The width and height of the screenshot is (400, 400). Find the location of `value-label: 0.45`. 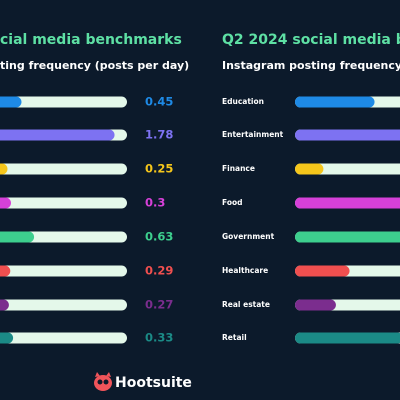

value-label: 0.45 is located at coordinates (159, 102).